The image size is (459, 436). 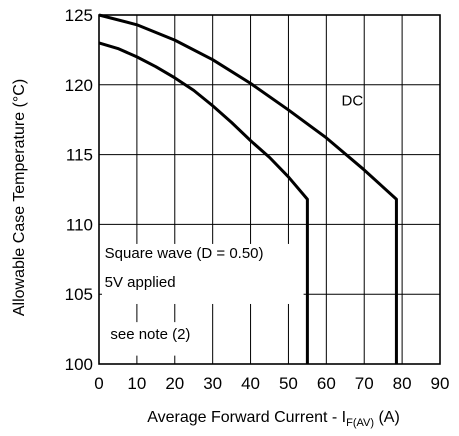 I want to click on x-axis-title: Average Forward Current - IF(AV) (A), so click(x=273, y=419).